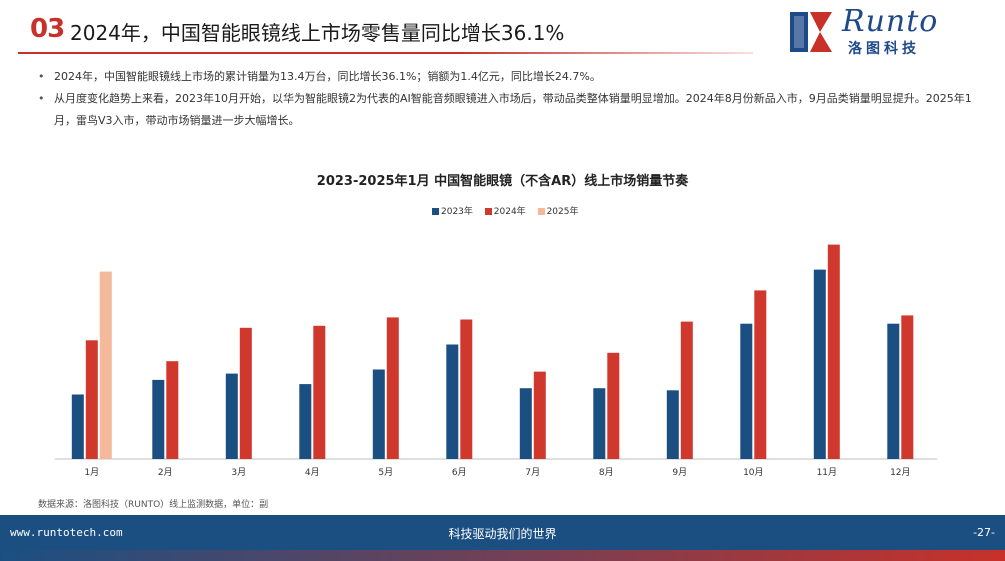  What do you see at coordinates (91, 399) in the screenshot?
I see `bar-2024年-1月` at bounding box center [91, 399].